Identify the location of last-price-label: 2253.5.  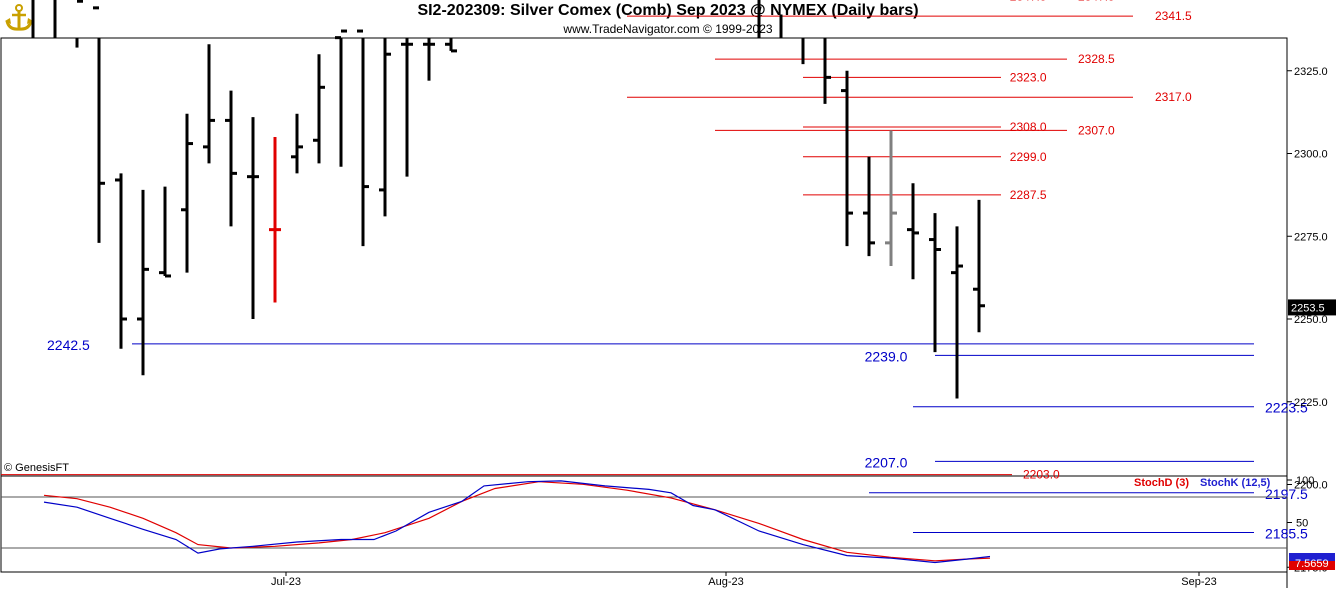
(1308, 308).